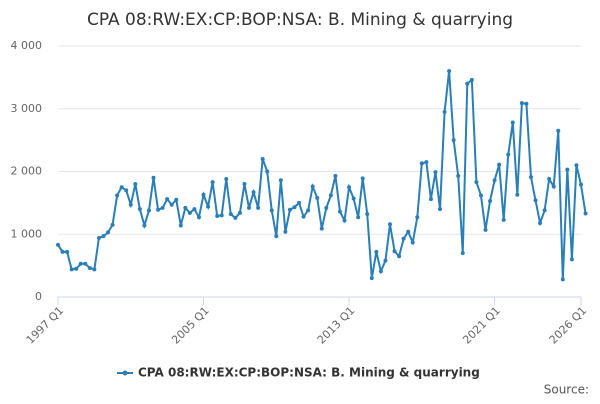 The width and height of the screenshot is (600, 404). Describe the element at coordinates (27, 233) in the screenshot. I see `y-tick-label: 1 000` at that location.